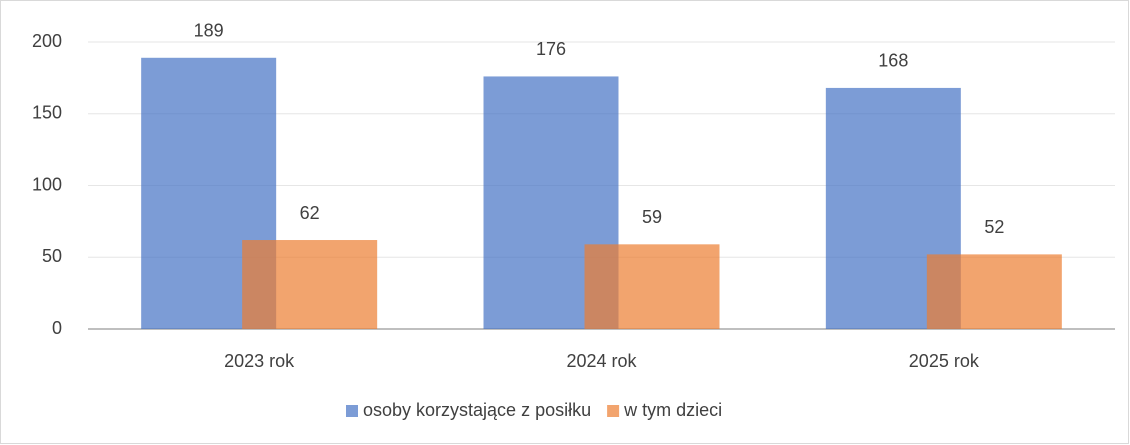 The height and width of the screenshot is (445, 1130). What do you see at coordinates (259, 361) in the screenshot?
I see `x-tick-label: 2023 rok` at bounding box center [259, 361].